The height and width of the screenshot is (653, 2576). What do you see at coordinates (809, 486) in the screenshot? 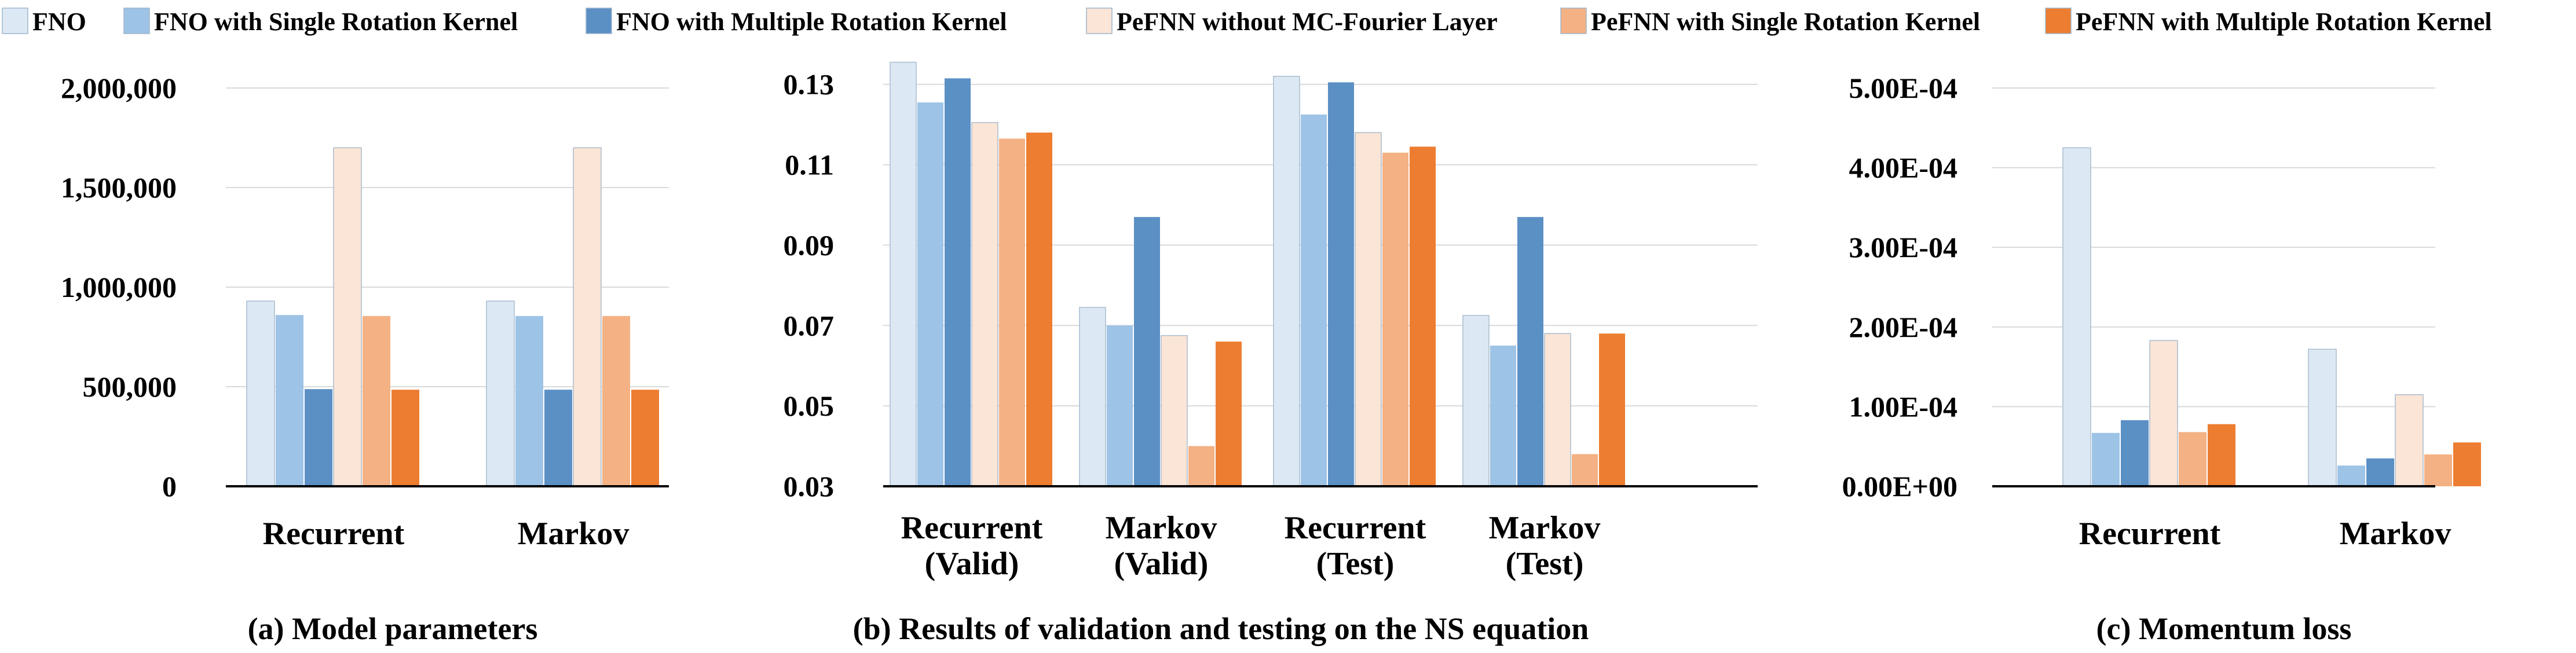
I see `y-tick-label: 0.03` at bounding box center [809, 486].